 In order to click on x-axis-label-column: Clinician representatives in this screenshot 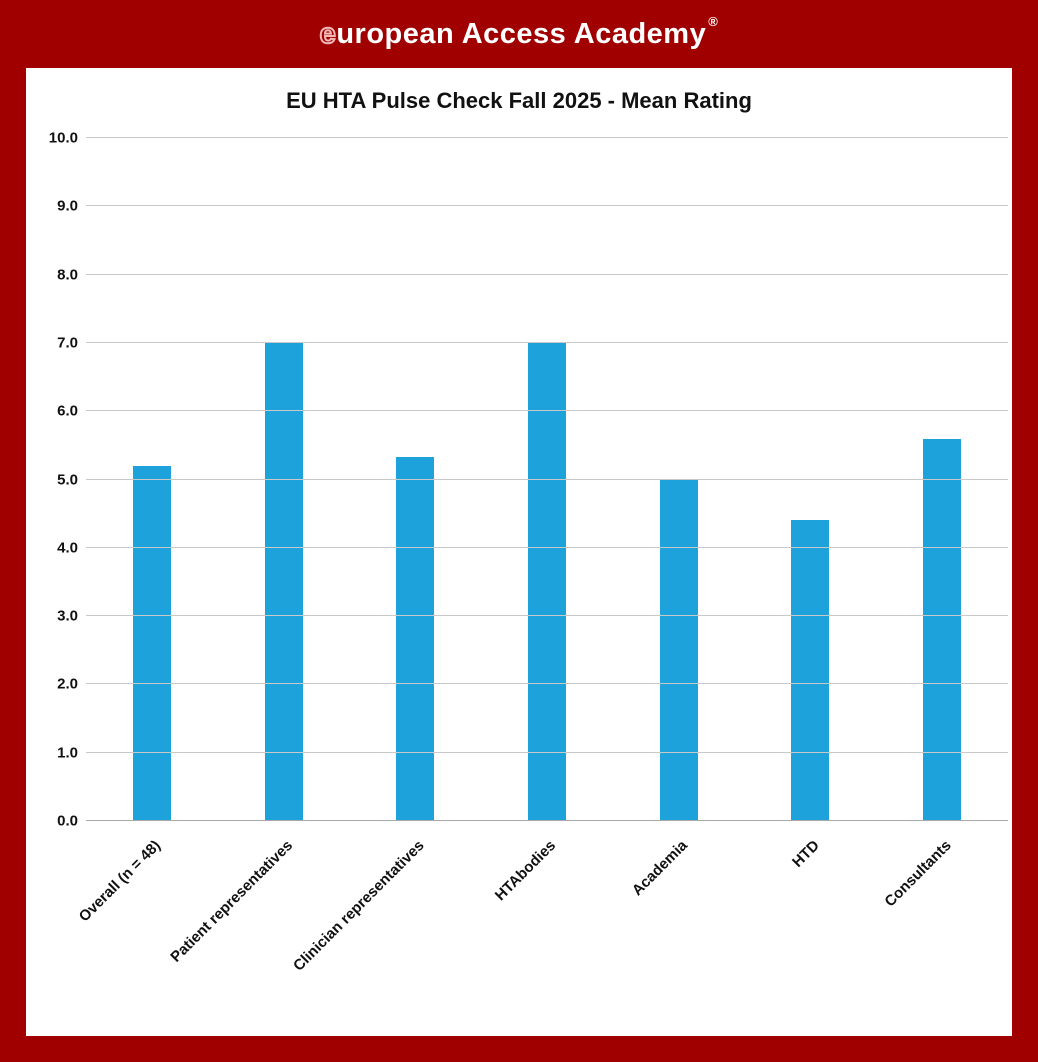, I will do `click(385, 918)`.